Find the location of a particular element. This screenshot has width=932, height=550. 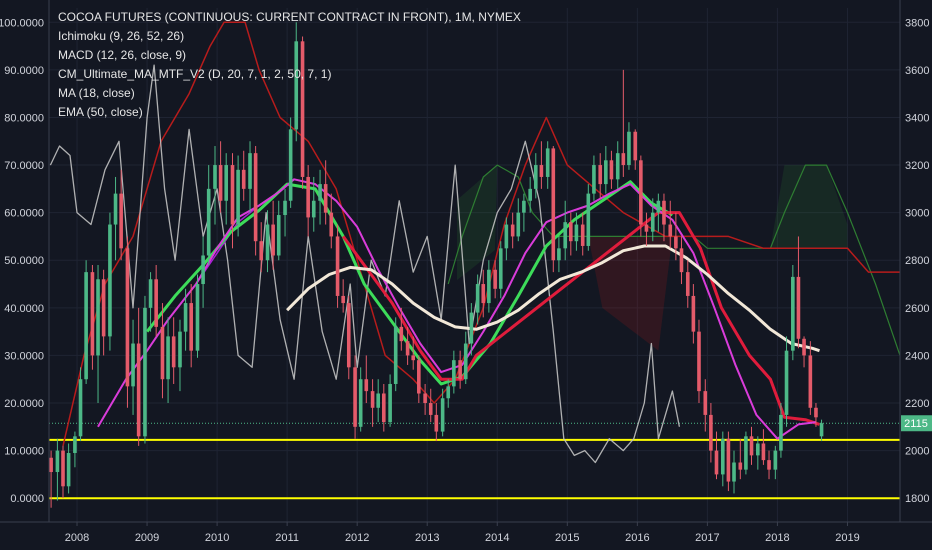

left-axis-tick-label: 40.0000 is located at coordinates (24, 309).